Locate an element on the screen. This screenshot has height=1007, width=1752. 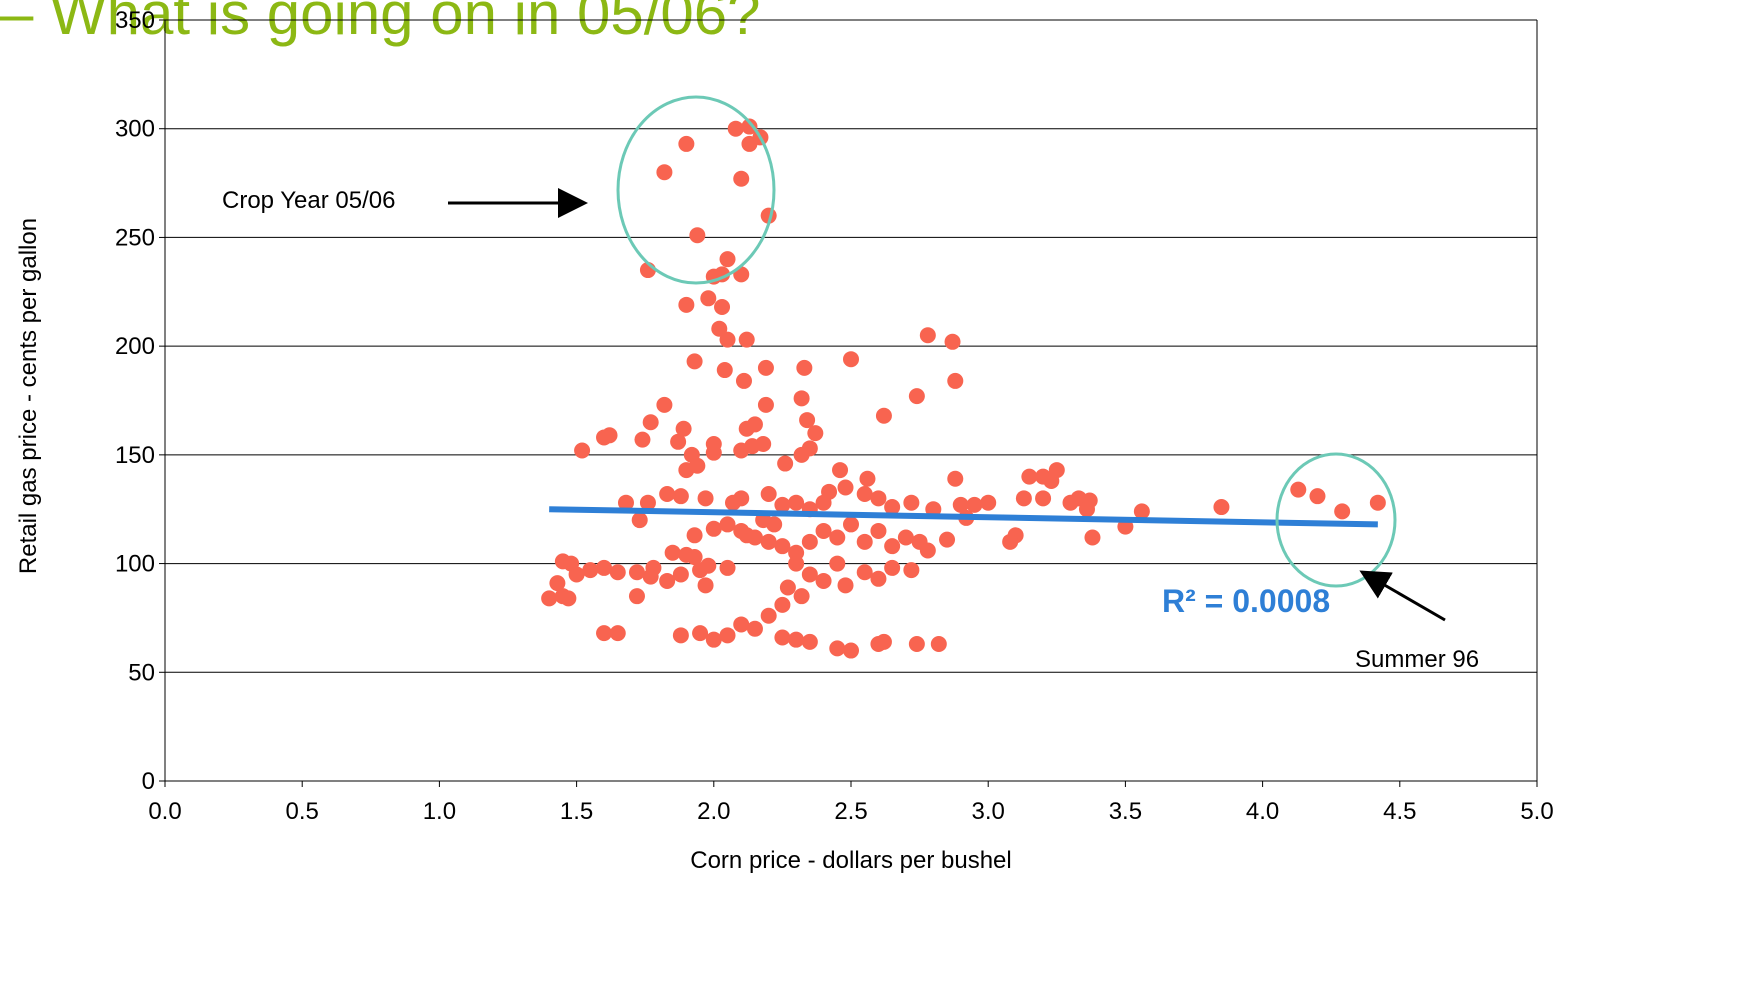
x-tick-label: 4.0 is located at coordinates (1262, 811).